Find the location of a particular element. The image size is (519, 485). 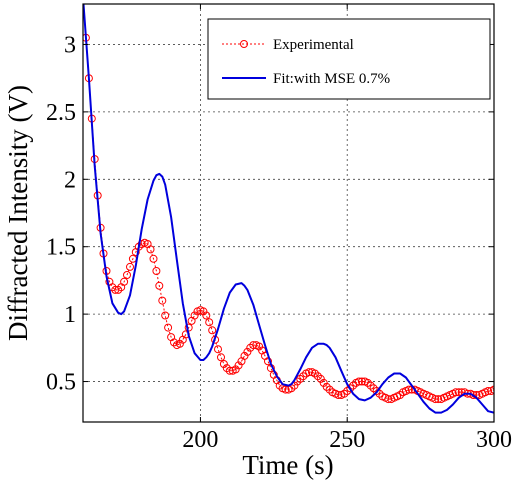

y-tick-label: 2.5 is located at coordinates (61, 113).